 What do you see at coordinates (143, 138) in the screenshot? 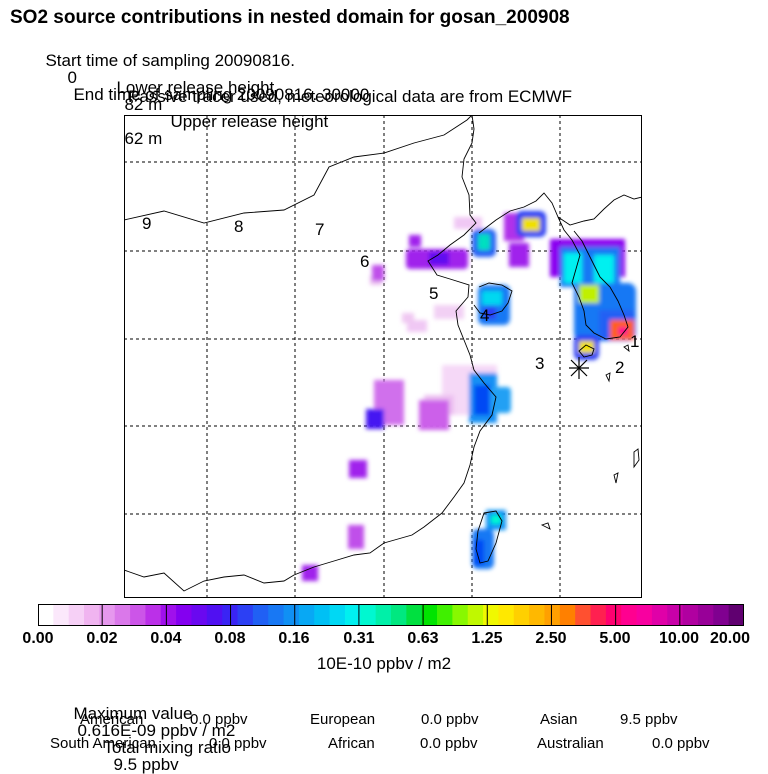
I see `upper-release-value: 62 m` at bounding box center [143, 138].